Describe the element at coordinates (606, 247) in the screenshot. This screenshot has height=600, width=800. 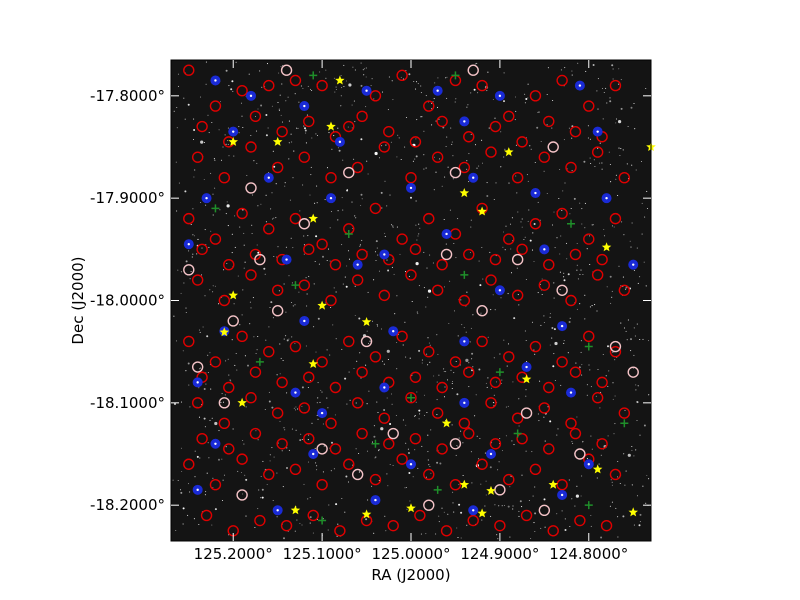
I see `yellow-star-marker` at that location.